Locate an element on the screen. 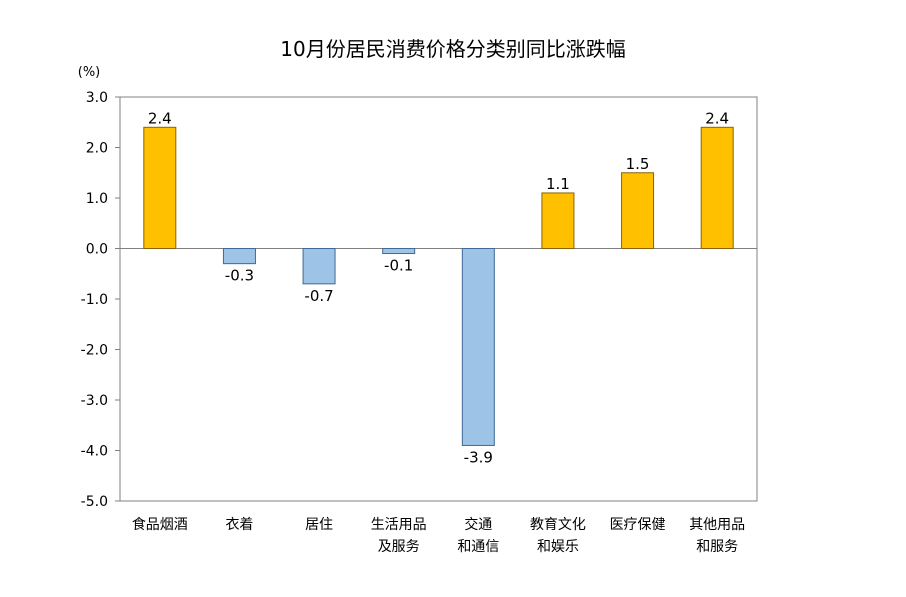 This screenshot has height=597, width=906. y-tick-label: 2.0 is located at coordinates (97, 149).